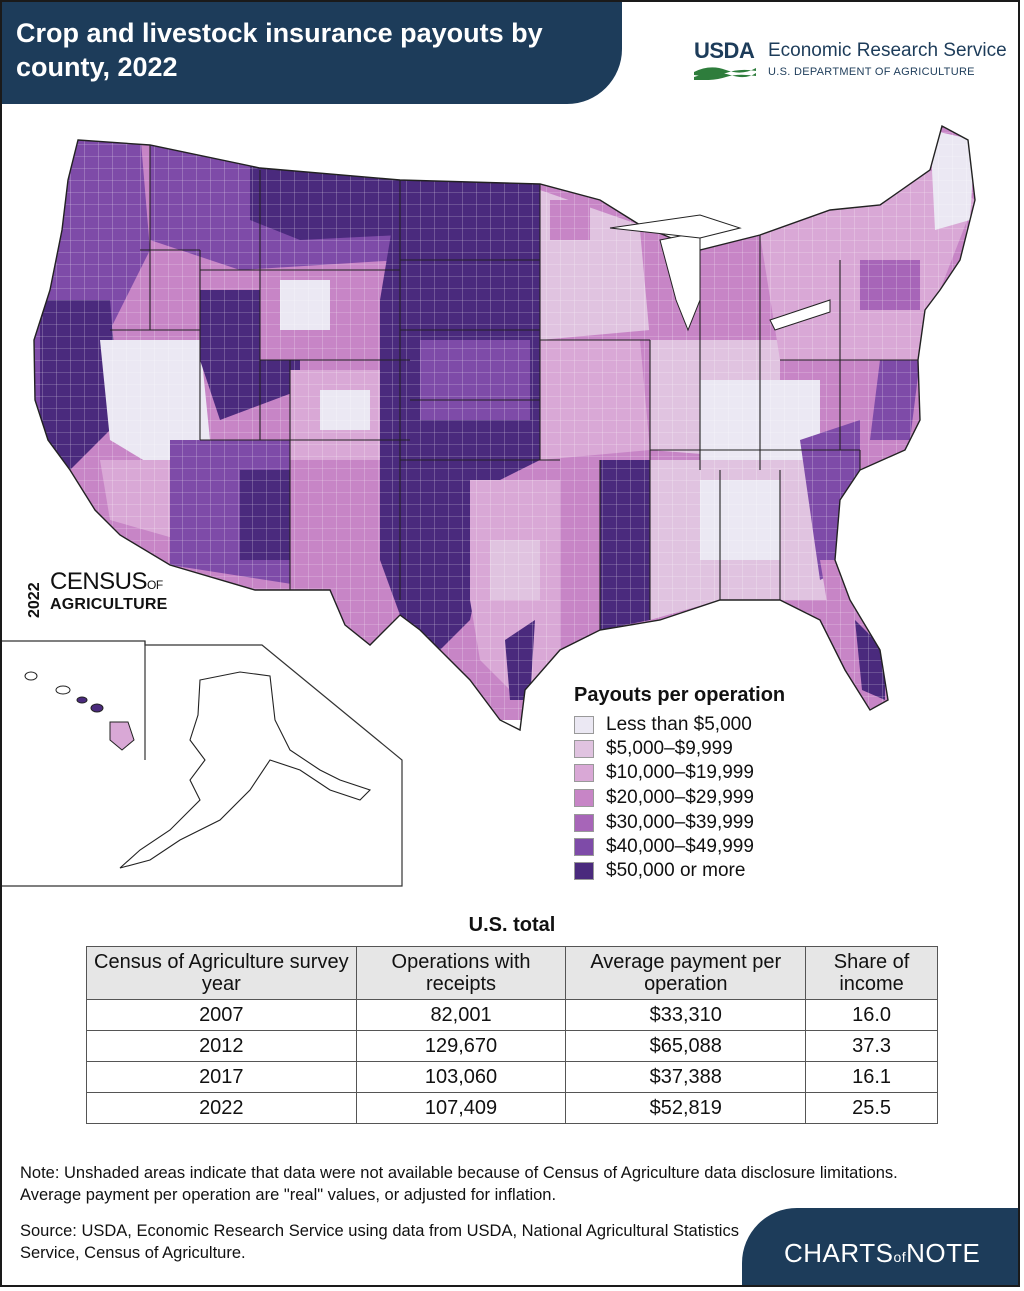  Describe the element at coordinates (680, 797) in the screenshot. I see `legend-label: $20,000–$29,999` at that location.